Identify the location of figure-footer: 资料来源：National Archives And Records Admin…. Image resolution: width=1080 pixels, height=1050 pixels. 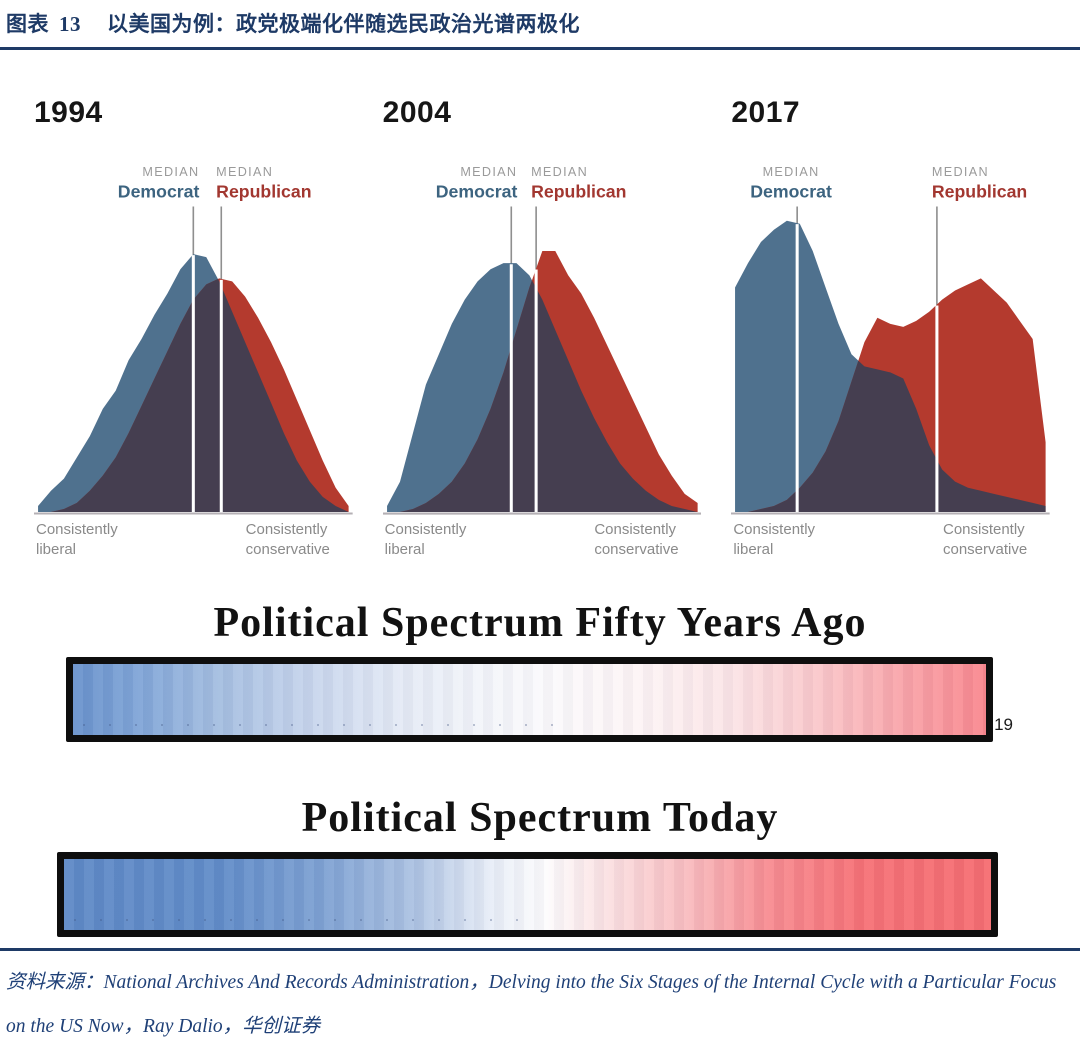
(540, 999).